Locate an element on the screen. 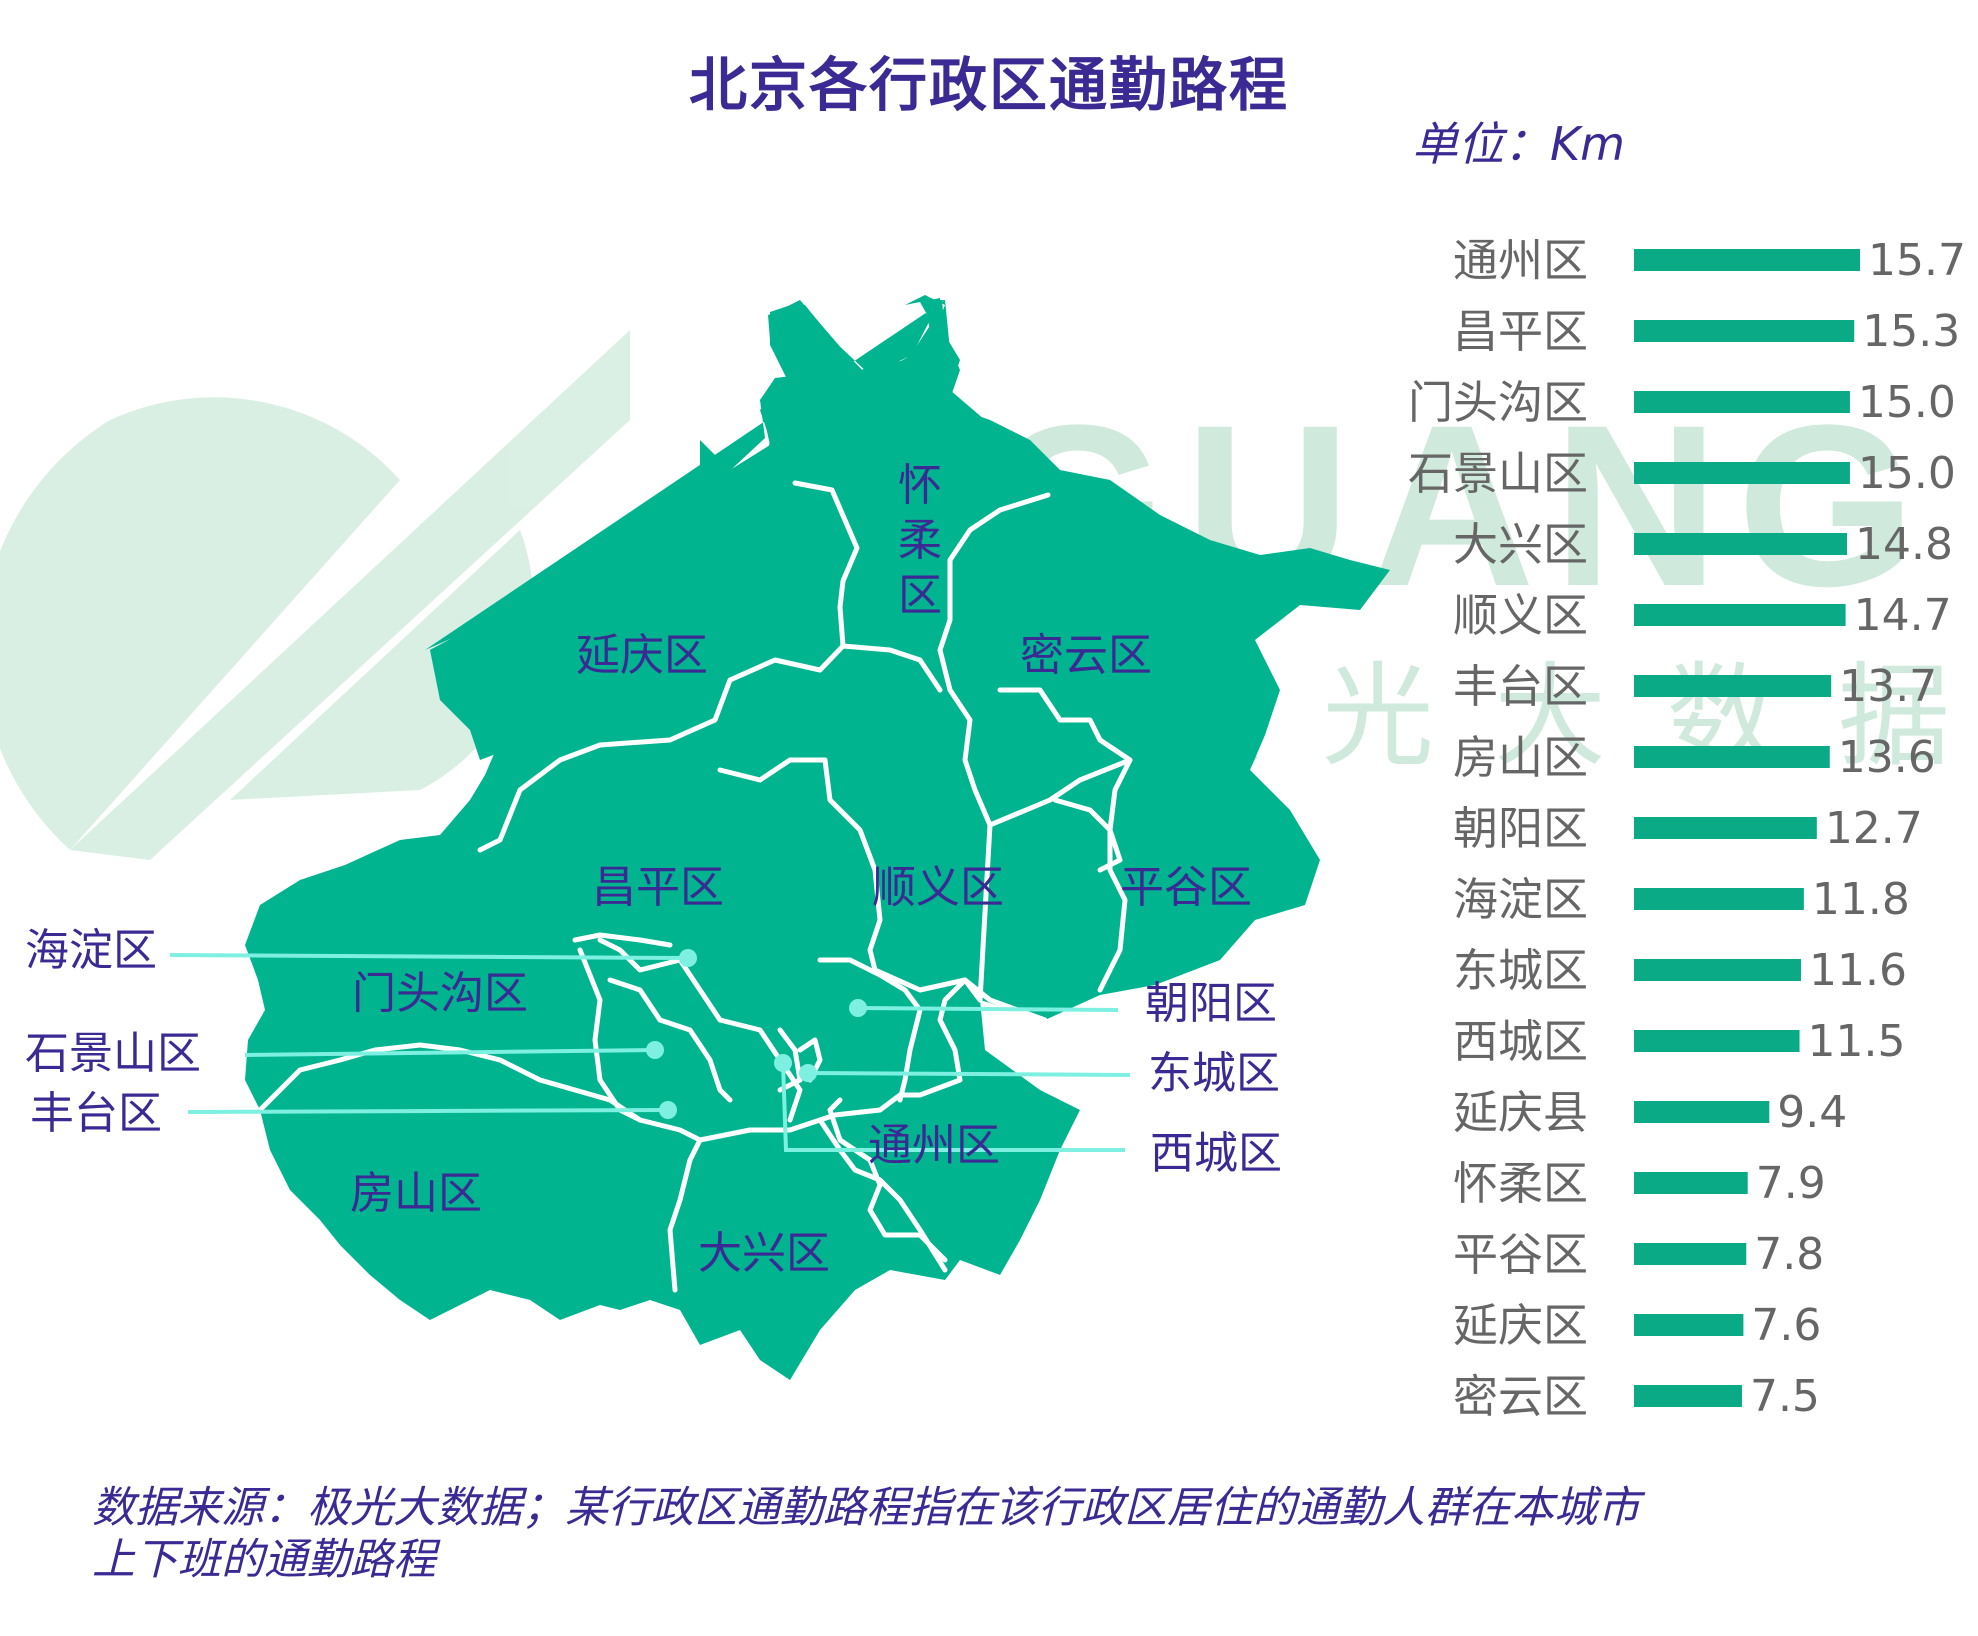 Image resolution: width=1978 pixels, height=1636 pixels. bar-value-label: 15.3 is located at coordinates (1911, 331).